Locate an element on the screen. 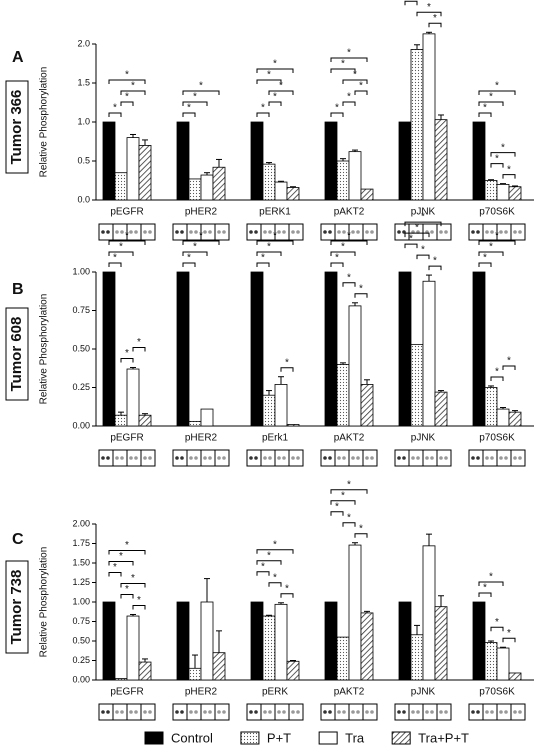  y-tick-label: 2.0 is located at coordinates (83, 43).